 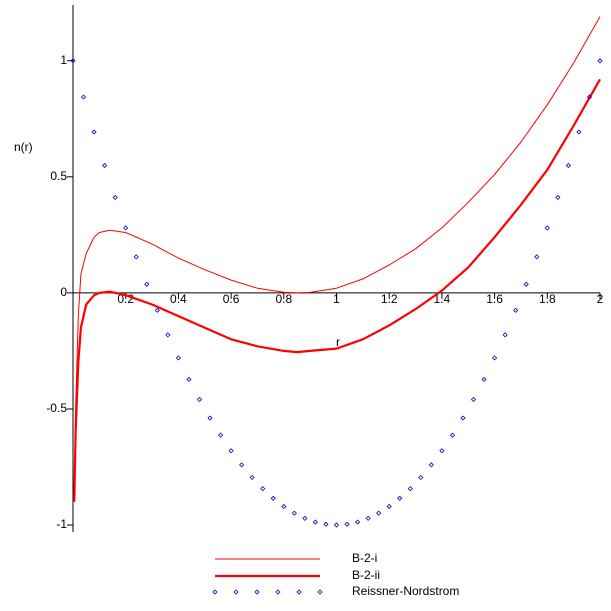 What do you see at coordinates (63, 60) in the screenshot?
I see `y-tick-label: 1` at bounding box center [63, 60].